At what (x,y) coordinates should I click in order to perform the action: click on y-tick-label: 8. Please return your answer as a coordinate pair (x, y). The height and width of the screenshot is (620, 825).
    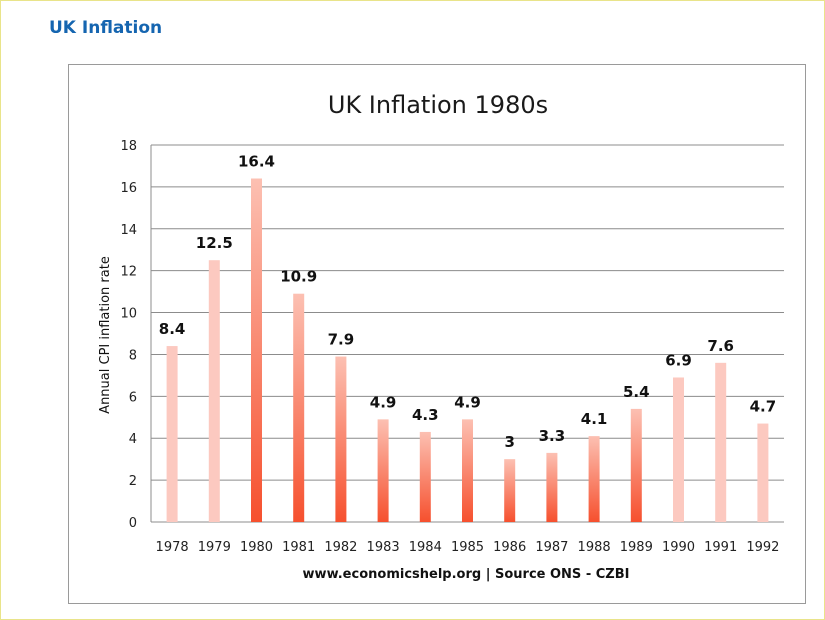
    Looking at the image, I should click on (133, 355).